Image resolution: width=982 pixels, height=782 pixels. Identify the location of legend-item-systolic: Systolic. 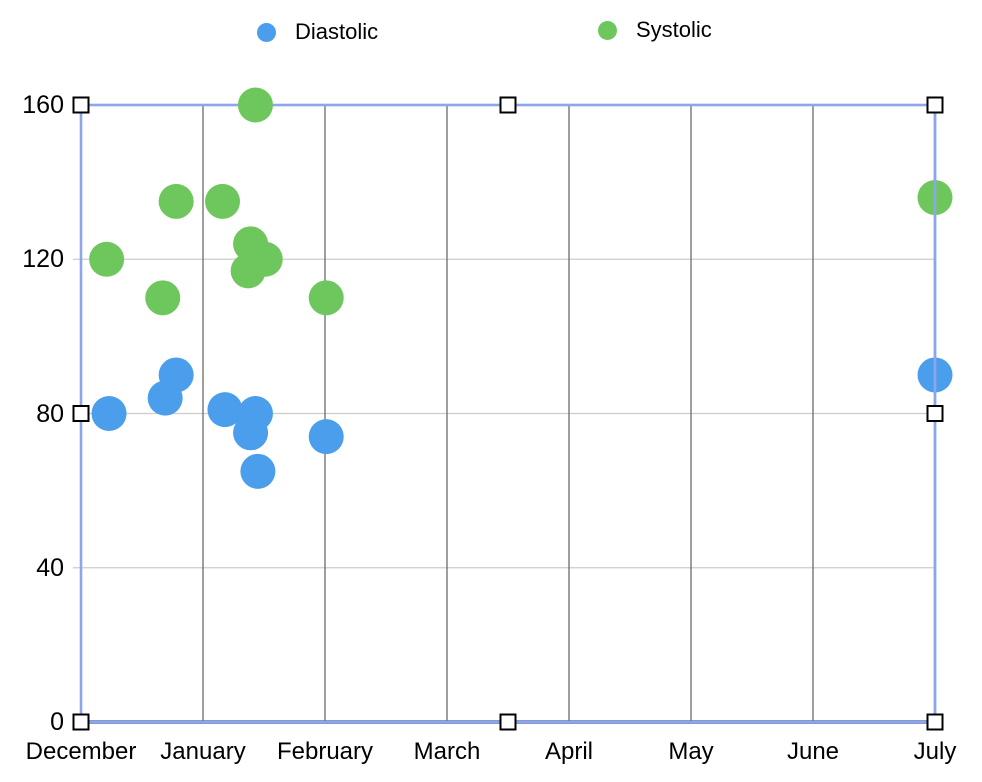
(655, 30).